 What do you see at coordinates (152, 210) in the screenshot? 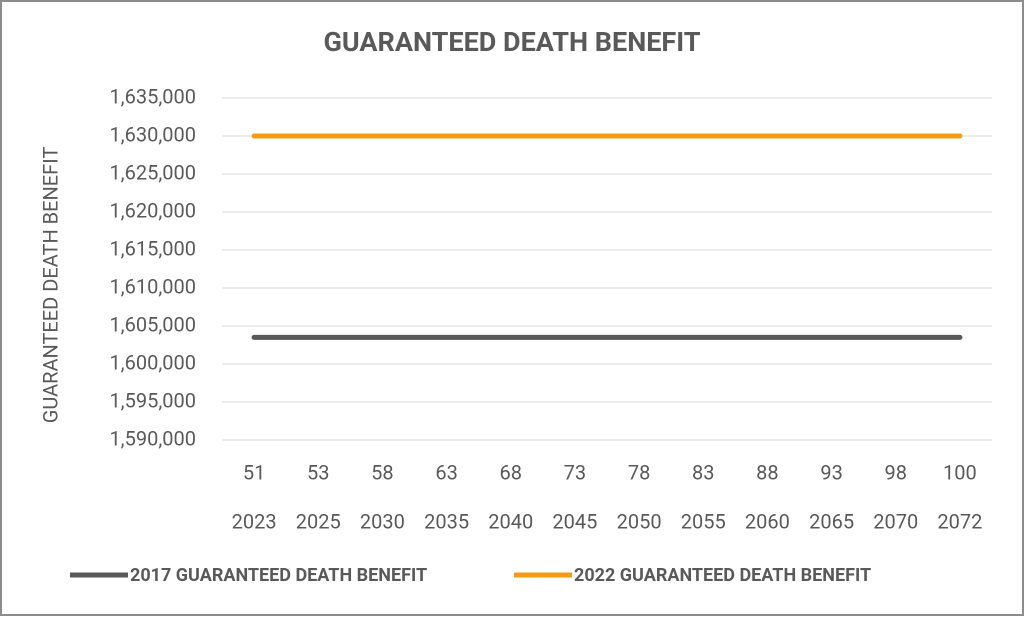
I see `y-tick-label: 1,620,000` at bounding box center [152, 210].